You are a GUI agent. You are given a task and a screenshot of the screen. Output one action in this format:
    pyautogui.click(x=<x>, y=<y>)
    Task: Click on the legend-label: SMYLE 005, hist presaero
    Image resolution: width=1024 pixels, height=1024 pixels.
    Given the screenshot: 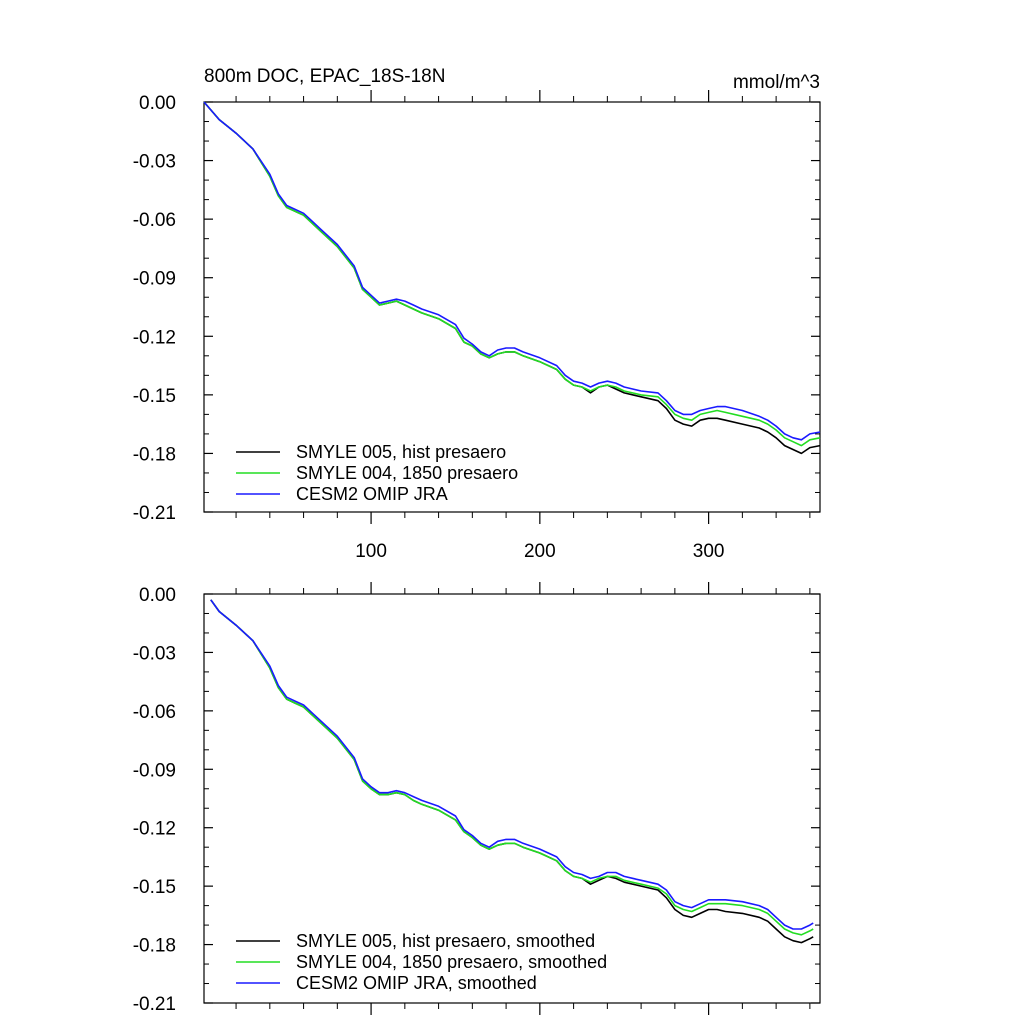 What is the action you would take?
    pyautogui.click(x=401, y=452)
    